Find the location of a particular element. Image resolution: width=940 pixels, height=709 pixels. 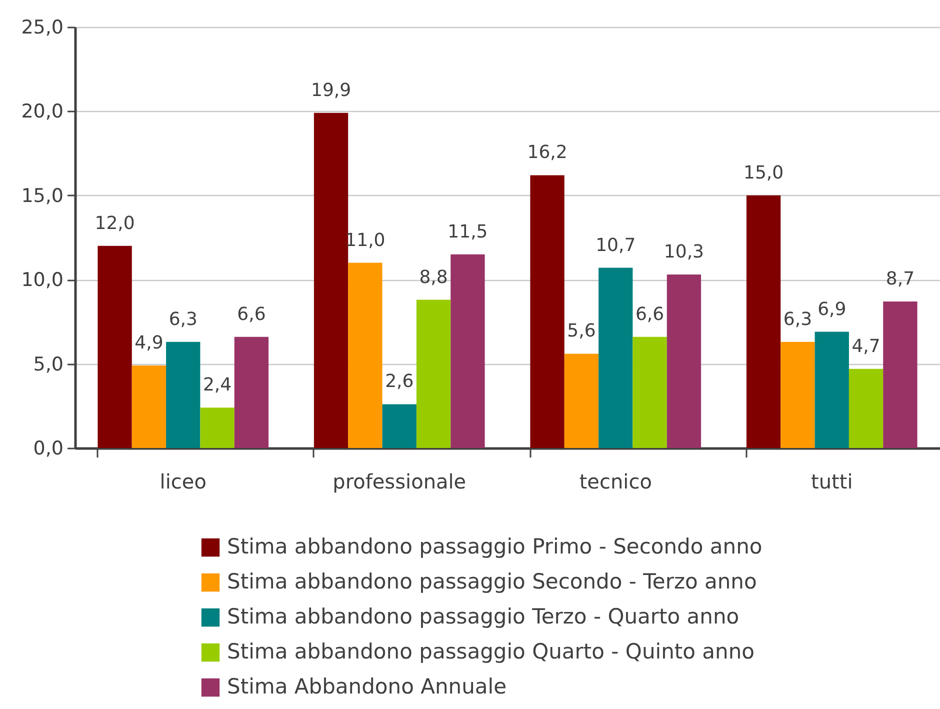

legend-label: Stima abbandono passaggio Primo - Secondo anno is located at coordinates (494, 546).